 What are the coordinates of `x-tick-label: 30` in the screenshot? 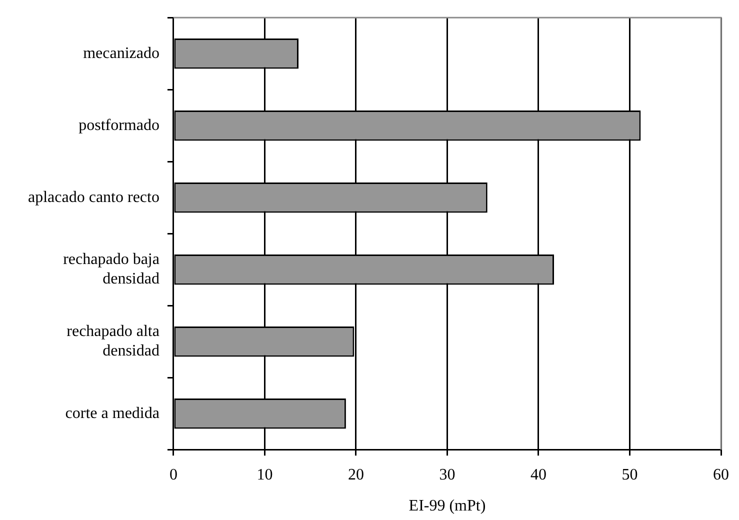 It's located at (447, 475).